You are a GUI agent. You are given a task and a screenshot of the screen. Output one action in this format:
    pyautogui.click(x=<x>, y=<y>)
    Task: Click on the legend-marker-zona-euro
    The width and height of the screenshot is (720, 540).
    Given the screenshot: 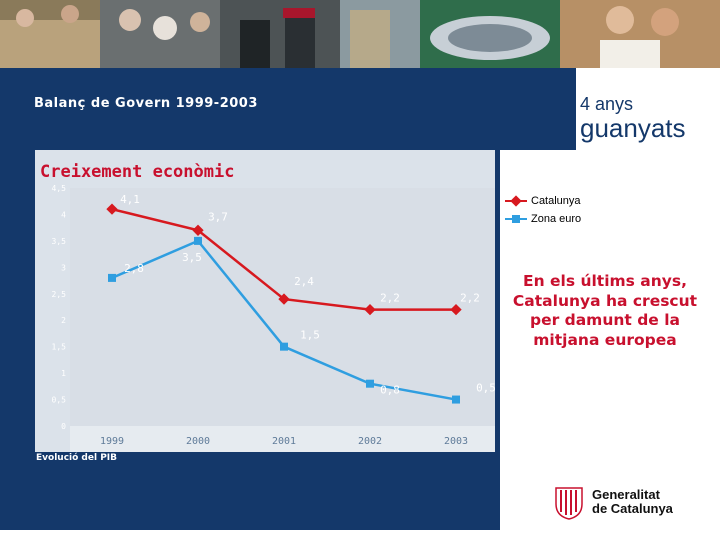 What is the action you would take?
    pyautogui.click(x=516, y=219)
    